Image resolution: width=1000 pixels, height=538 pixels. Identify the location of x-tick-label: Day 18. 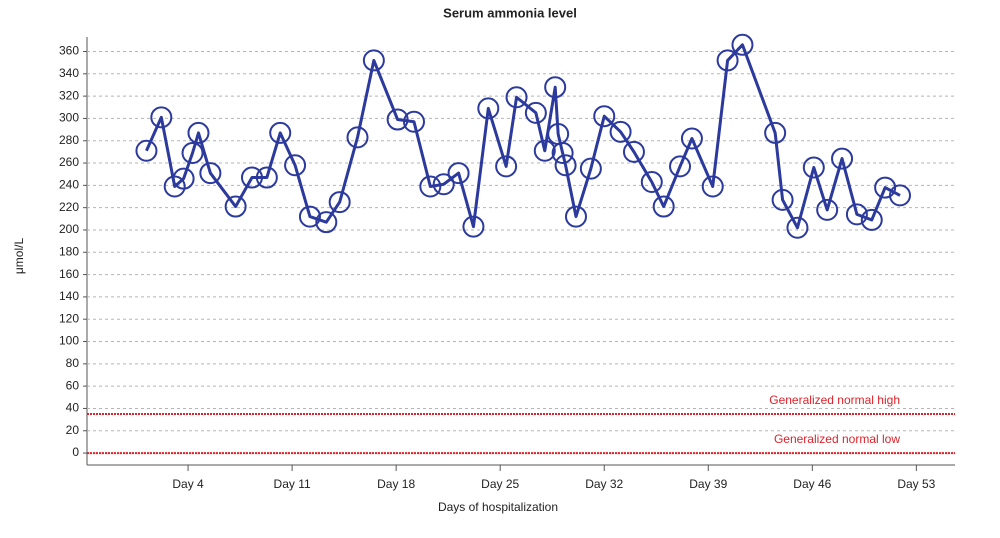
(396, 484).